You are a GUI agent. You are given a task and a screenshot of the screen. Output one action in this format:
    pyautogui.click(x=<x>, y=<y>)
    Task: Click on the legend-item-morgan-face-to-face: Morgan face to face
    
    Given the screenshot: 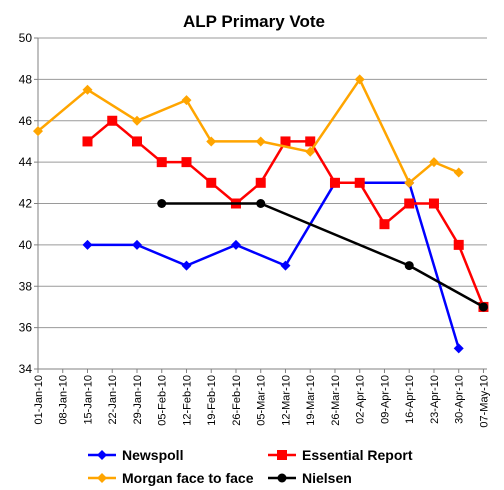 What is the action you would take?
    pyautogui.click(x=171, y=478)
    